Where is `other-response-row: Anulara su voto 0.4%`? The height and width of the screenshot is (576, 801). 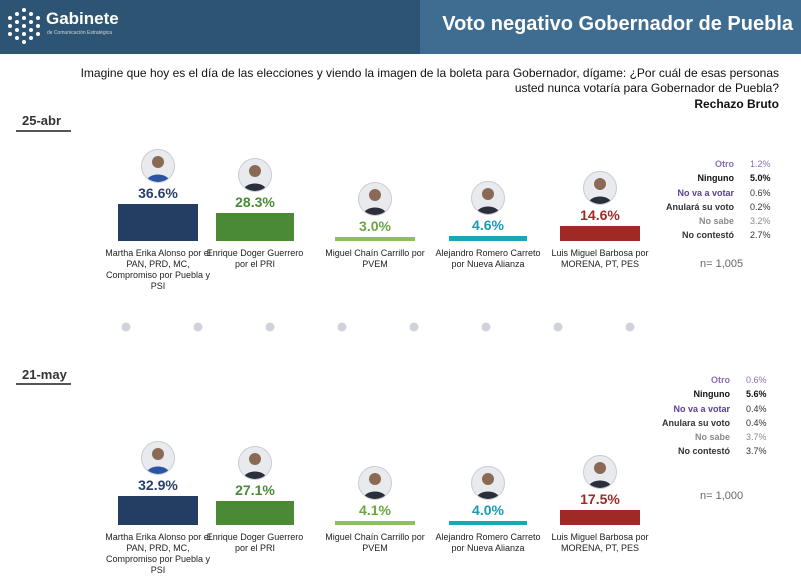
other-response-row: Anulara su voto 0.4% is located at coordinates (714, 423).